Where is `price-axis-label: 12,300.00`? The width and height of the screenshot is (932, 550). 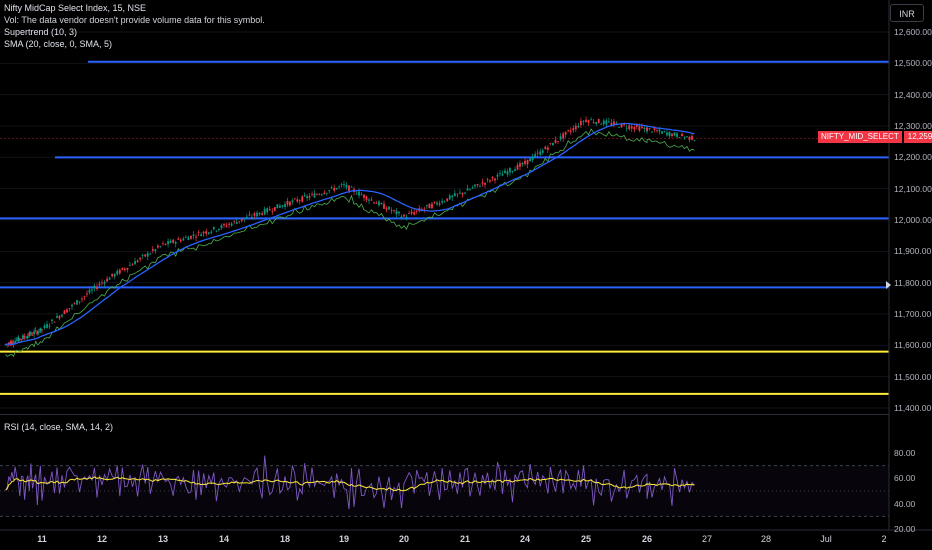
price-axis-label: 12,300.00 is located at coordinates (913, 126).